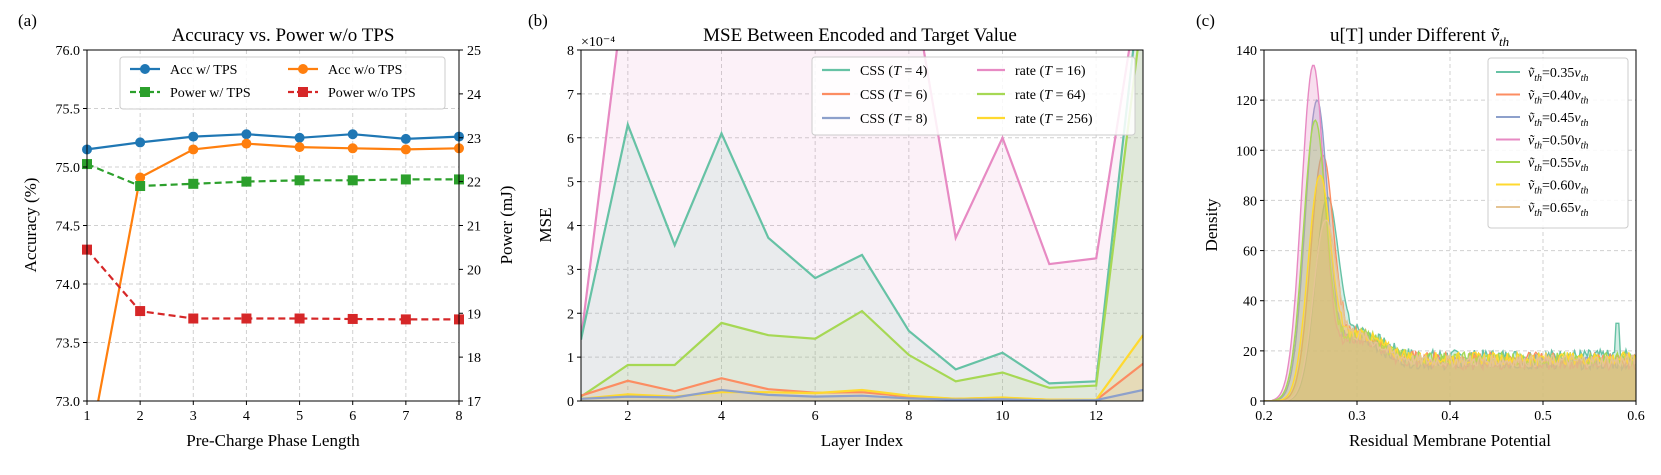 Image resolution: width=1661 pixels, height=475 pixels. I want to click on panel-c-label: (c), so click(1205, 20).